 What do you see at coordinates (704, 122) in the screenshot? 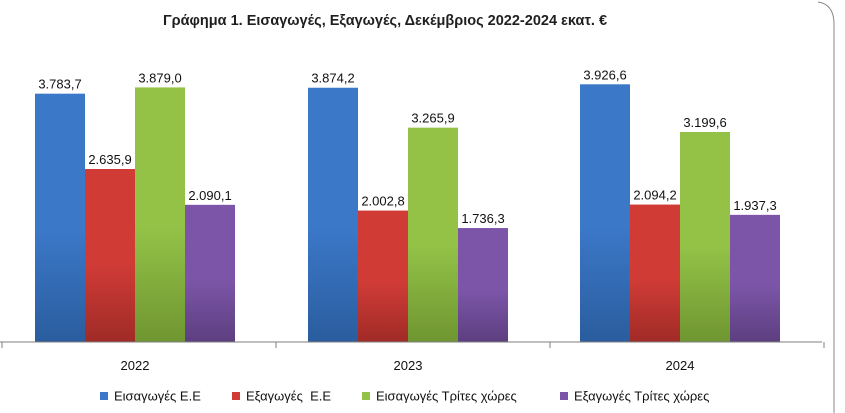
I see `value-label-2024-series-3: 3.199,6` at bounding box center [704, 122].